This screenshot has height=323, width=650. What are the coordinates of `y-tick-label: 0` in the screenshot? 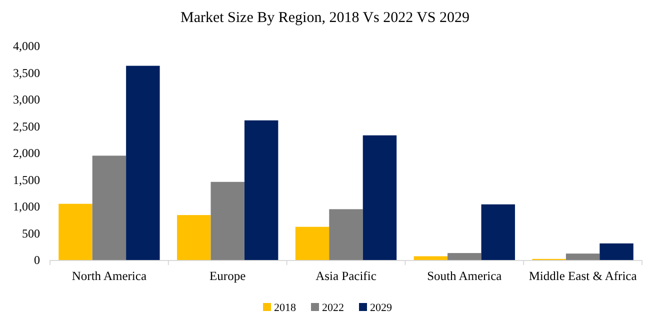 It's located at (37, 260).